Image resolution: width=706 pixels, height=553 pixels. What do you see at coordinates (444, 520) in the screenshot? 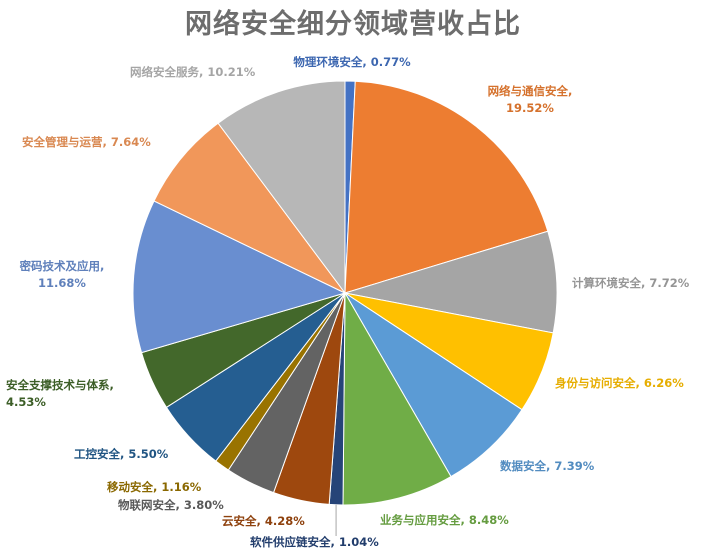
I see `data-label-5: 业务与应用安全, 8.48%` at bounding box center [444, 520].